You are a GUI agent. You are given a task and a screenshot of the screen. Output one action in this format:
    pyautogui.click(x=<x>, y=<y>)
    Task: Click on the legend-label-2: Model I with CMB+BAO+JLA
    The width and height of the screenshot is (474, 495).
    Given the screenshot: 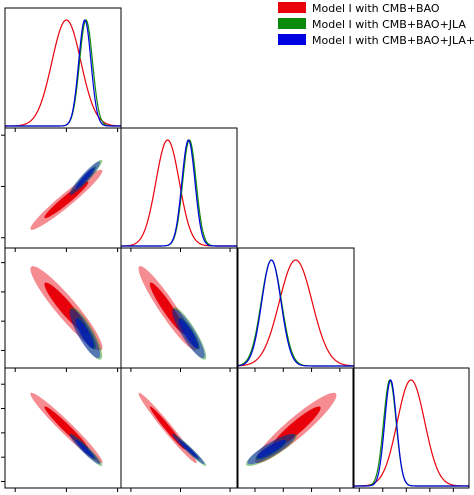 What is the action you would take?
    pyautogui.click(x=389, y=24)
    